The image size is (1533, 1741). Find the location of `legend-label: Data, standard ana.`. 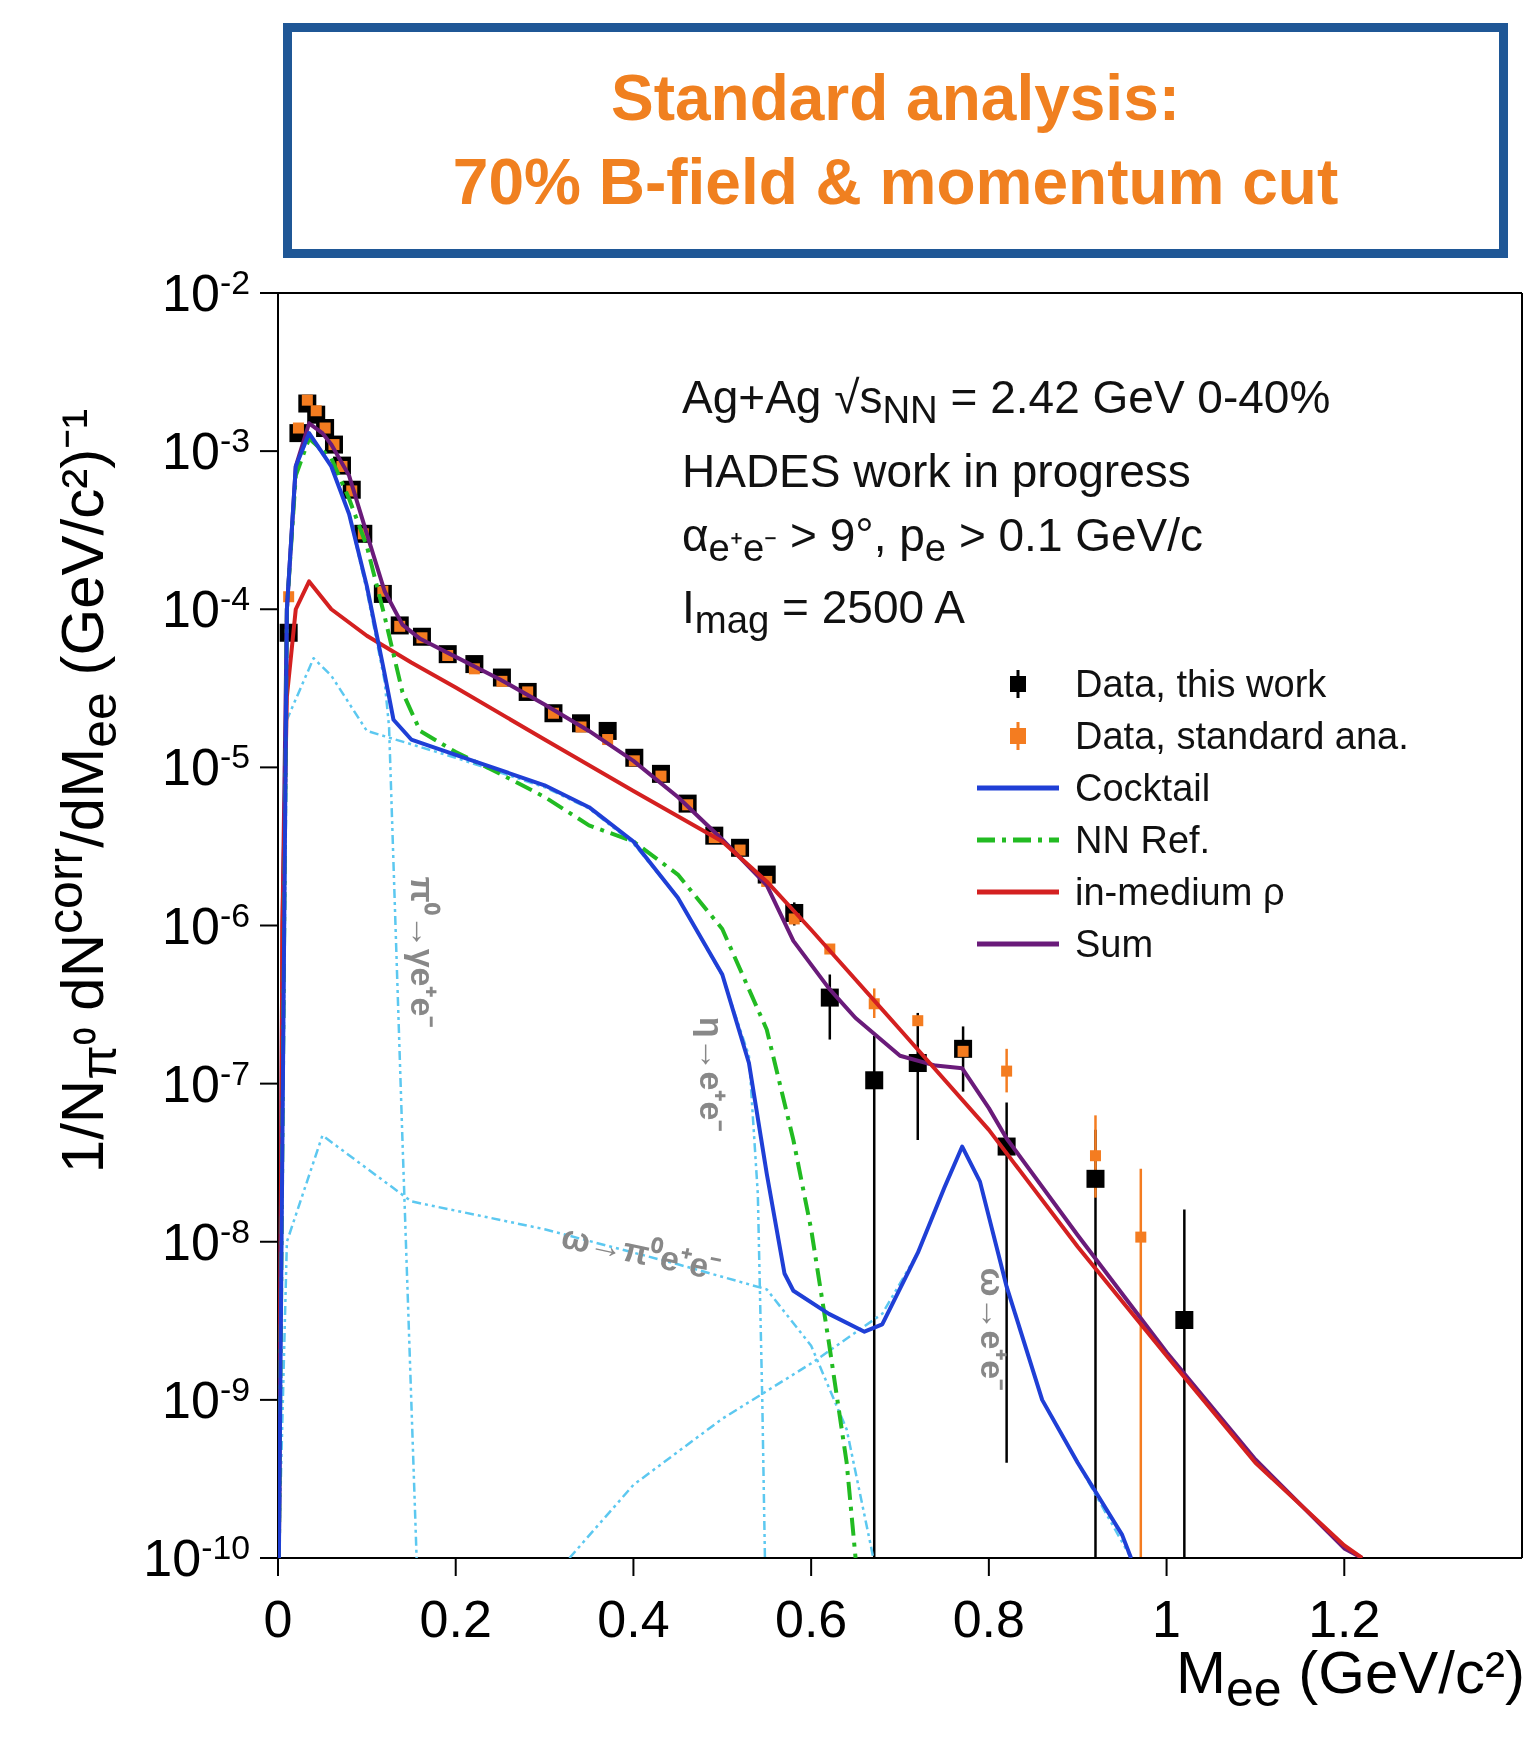

legend-label: Data, standard ana. is located at coordinates (1242, 736).